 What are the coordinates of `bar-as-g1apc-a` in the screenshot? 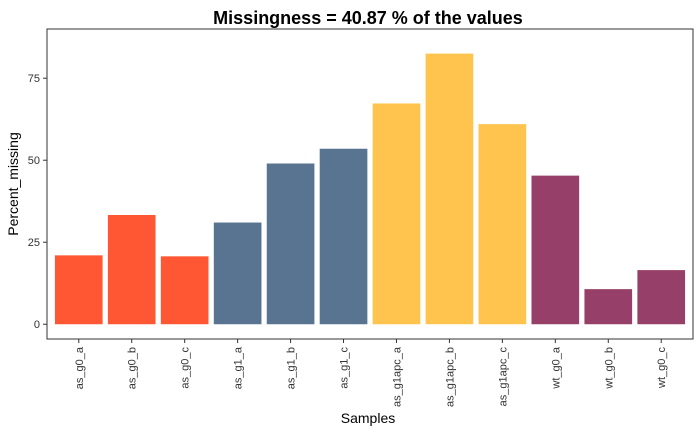 It's located at (396, 214).